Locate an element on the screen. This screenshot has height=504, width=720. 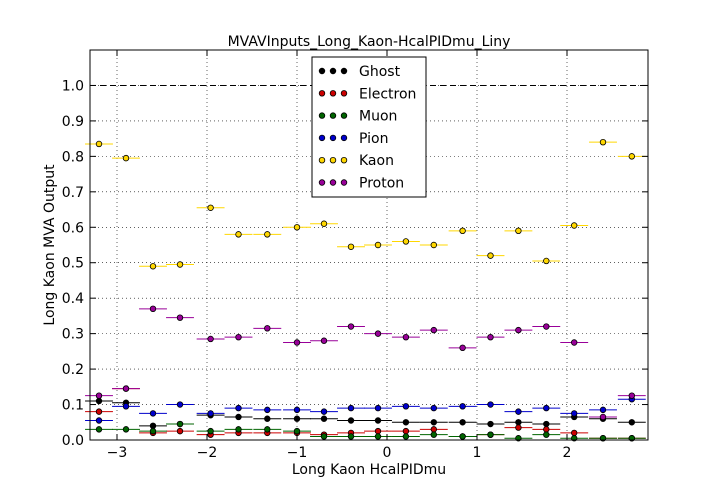
legend: Ghost Electron Muon Pion Kaon Proton is located at coordinates (369, 127).